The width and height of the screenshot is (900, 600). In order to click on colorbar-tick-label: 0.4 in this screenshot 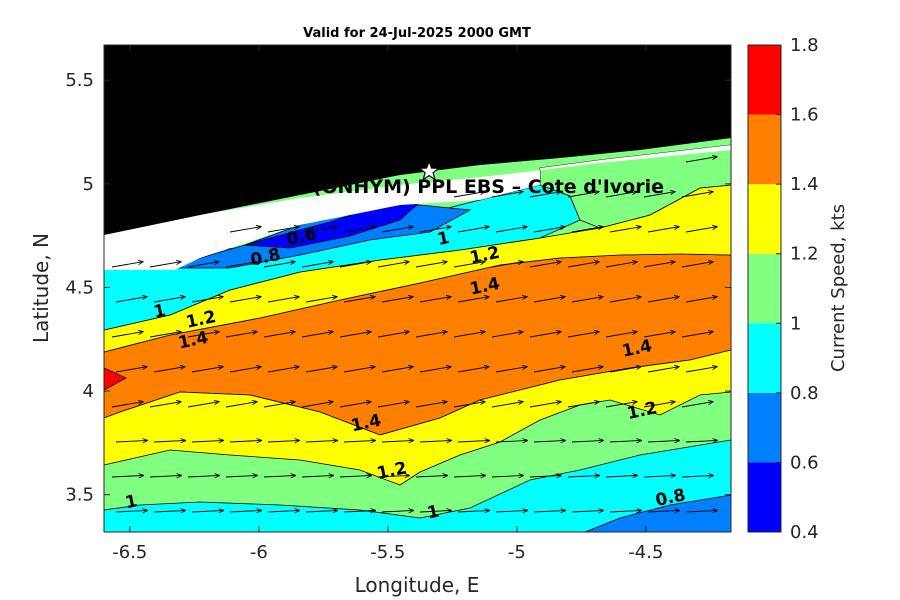, I will do `click(804, 532)`.